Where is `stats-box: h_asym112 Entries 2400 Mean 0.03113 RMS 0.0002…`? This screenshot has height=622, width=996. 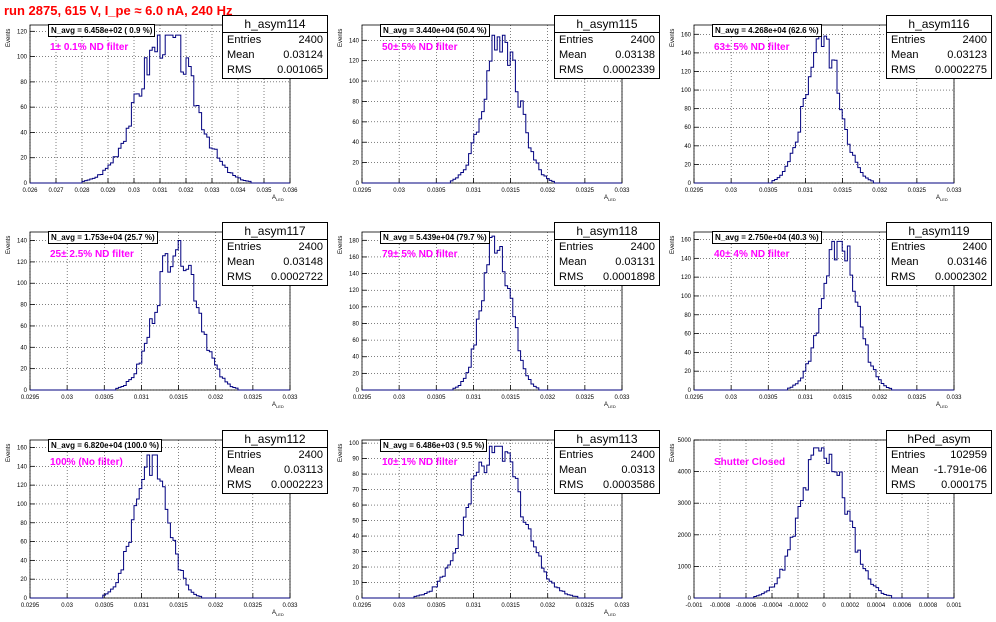 stats-box: h_asym112 Entries 2400 Mean 0.03113 RMS 0.0002… is located at coordinates (275, 462).